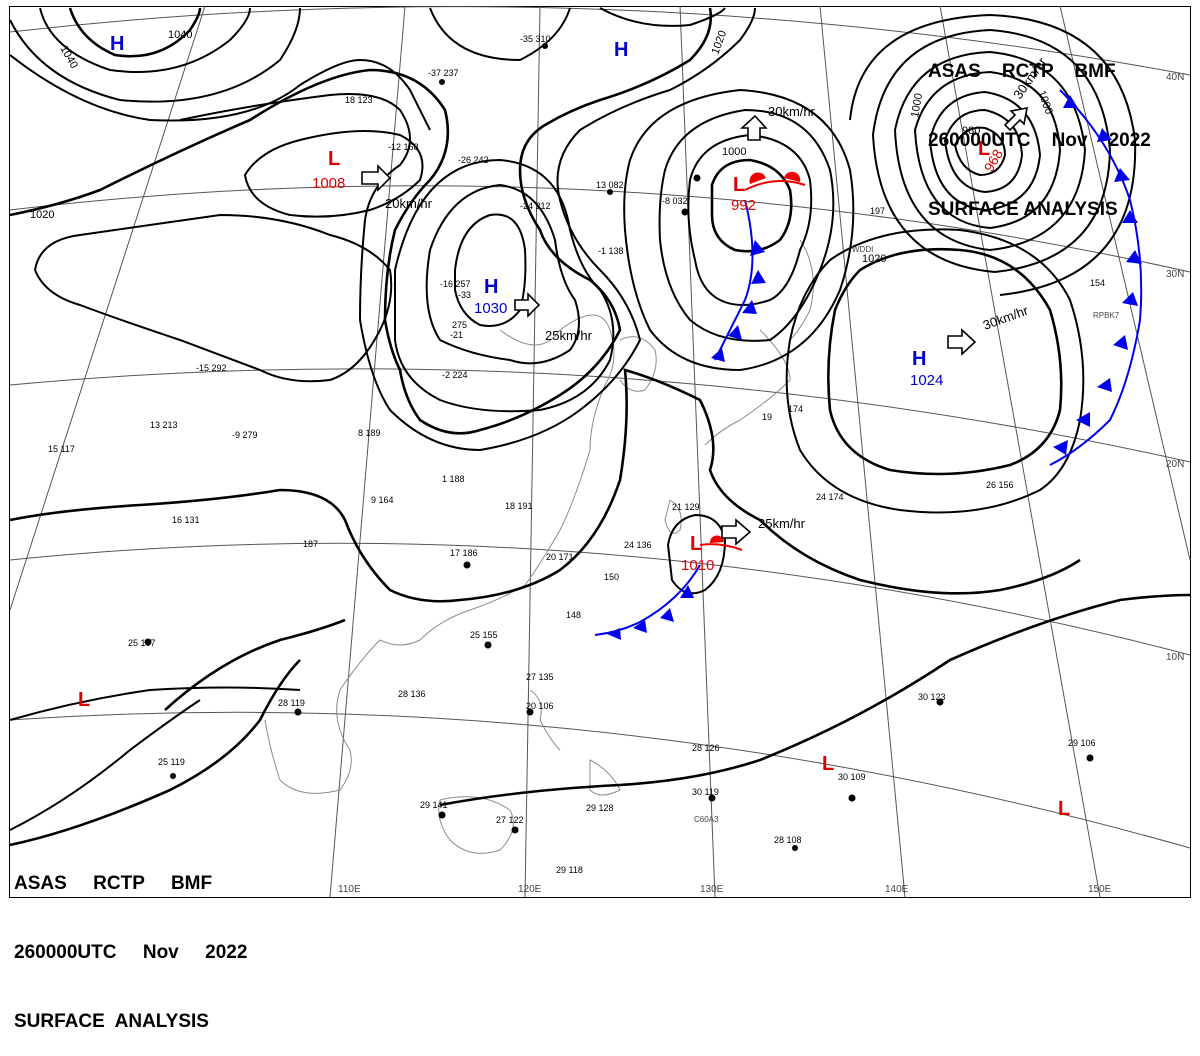 Image resolution: width=1200 pixels, height=1056 pixels. I want to click on cold-front-line, so click(1096, 277).